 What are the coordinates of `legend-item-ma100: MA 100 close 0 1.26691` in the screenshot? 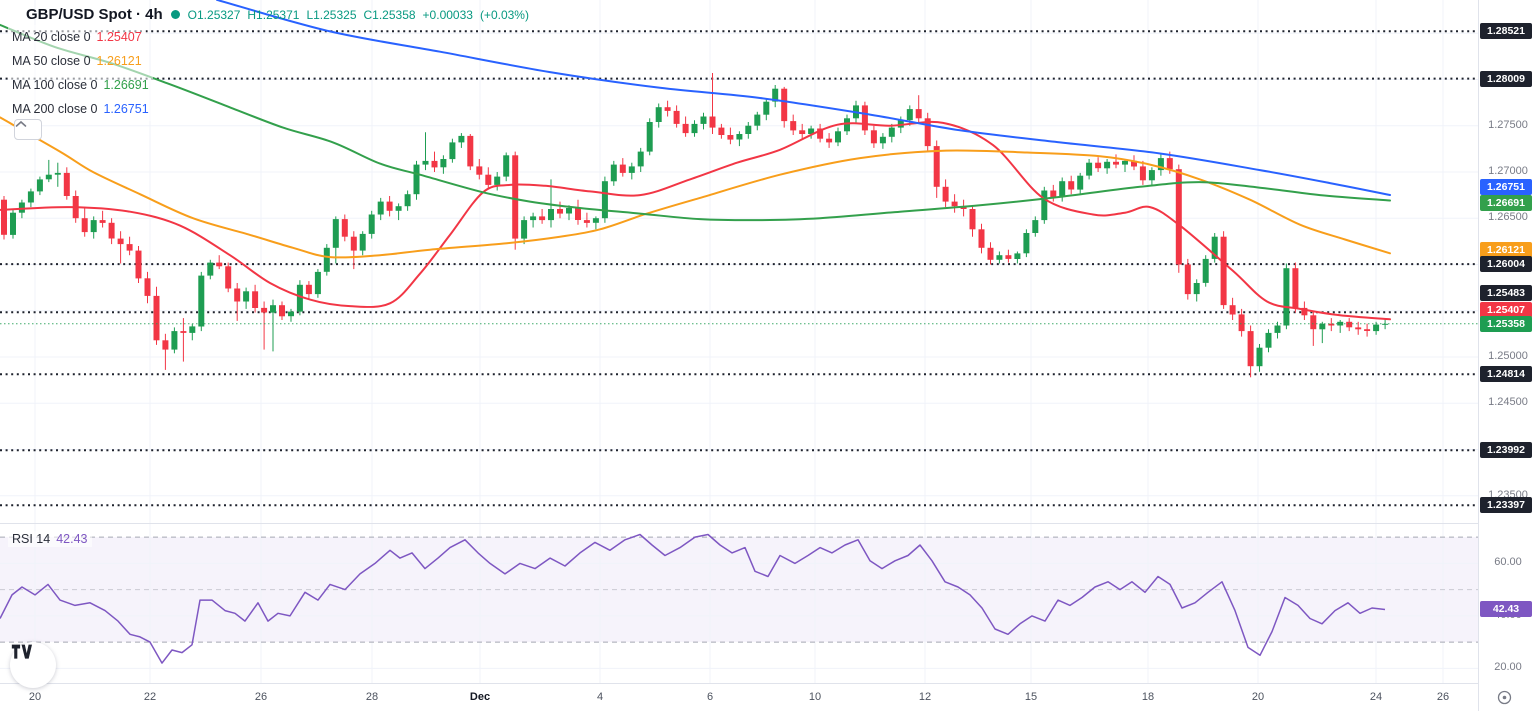 It's located at (80, 85).